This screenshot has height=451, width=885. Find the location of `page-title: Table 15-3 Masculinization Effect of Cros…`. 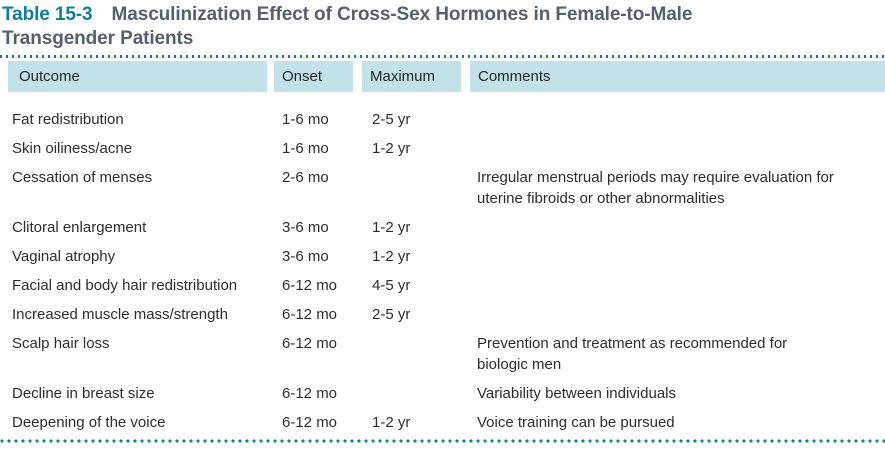

page-title: Table 15-3 Masculinization Effect of Cros… is located at coordinates (442, 25).